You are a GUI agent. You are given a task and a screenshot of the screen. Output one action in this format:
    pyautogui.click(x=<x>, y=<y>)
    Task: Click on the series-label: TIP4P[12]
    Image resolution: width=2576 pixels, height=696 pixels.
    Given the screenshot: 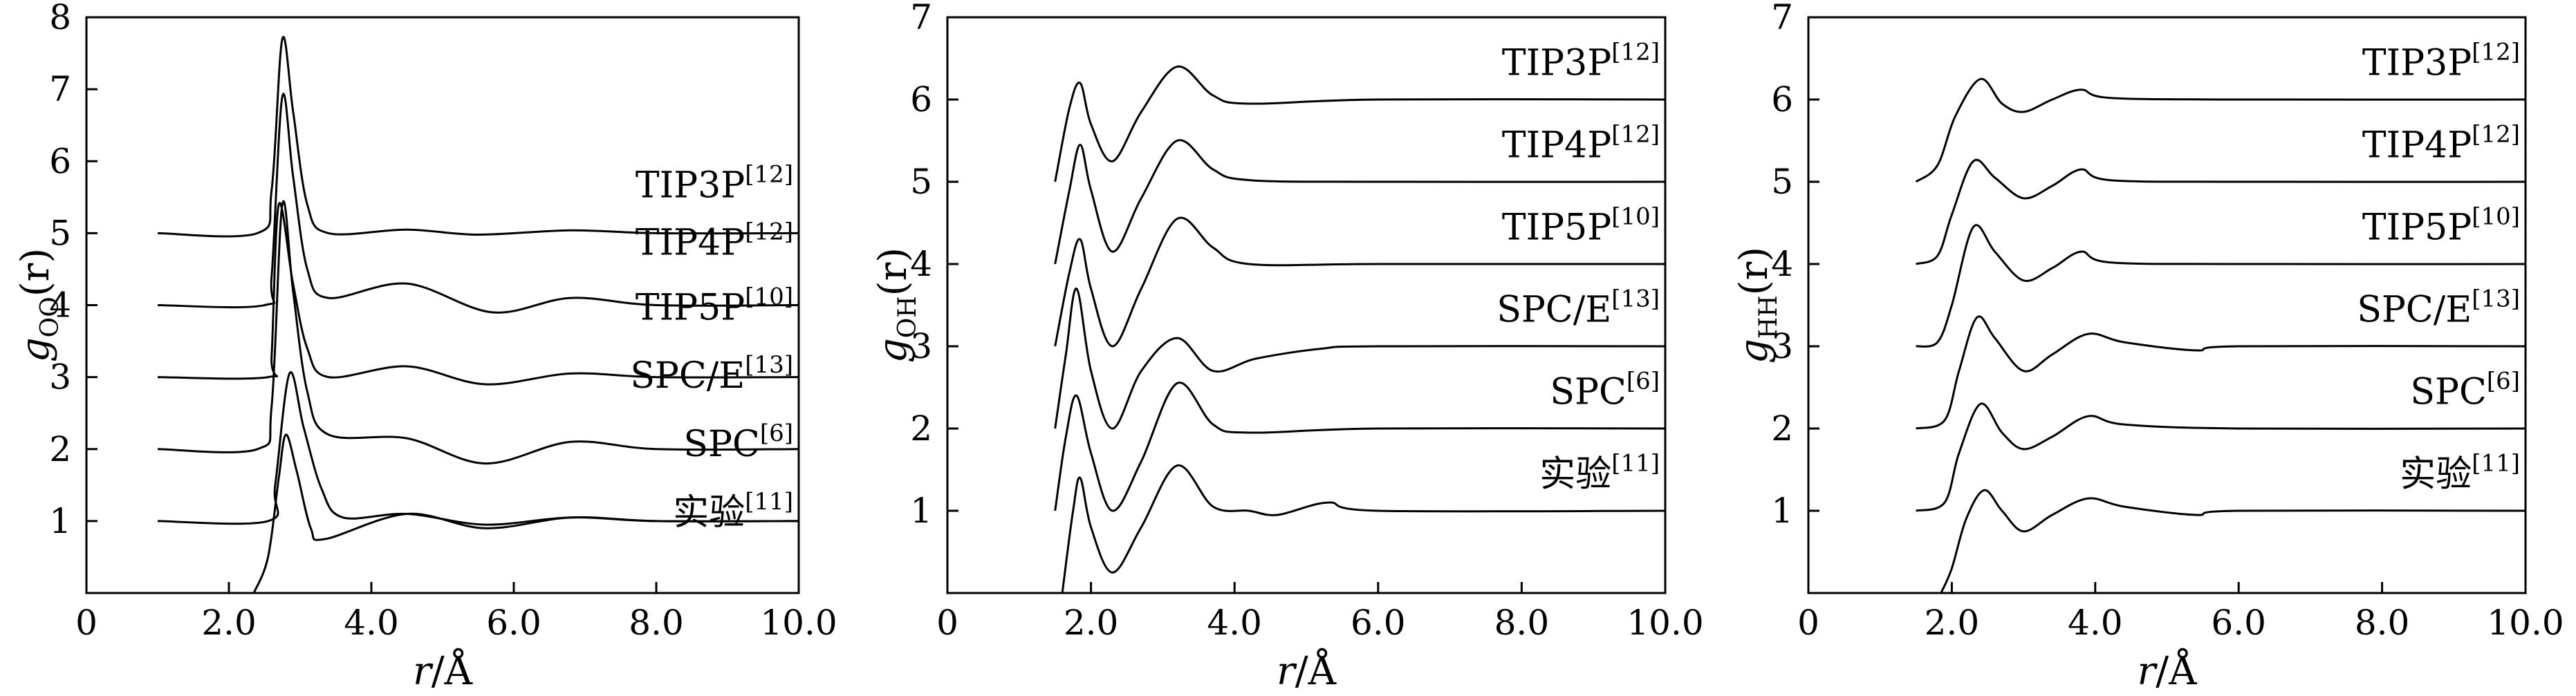 What is the action you would take?
    pyautogui.click(x=2441, y=143)
    